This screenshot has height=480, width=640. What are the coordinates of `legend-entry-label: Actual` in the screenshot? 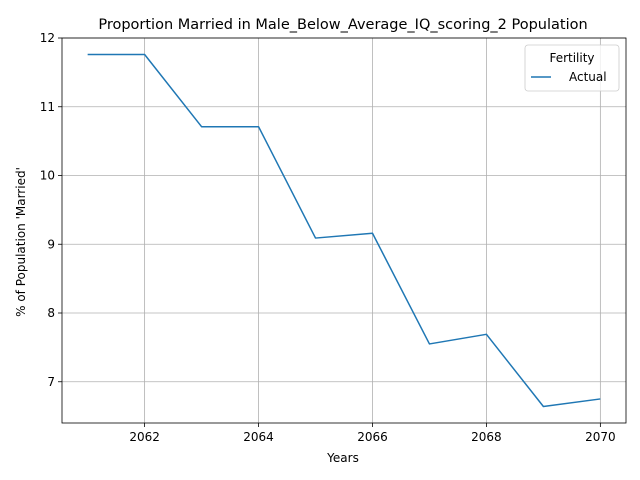 It's located at (588, 77).